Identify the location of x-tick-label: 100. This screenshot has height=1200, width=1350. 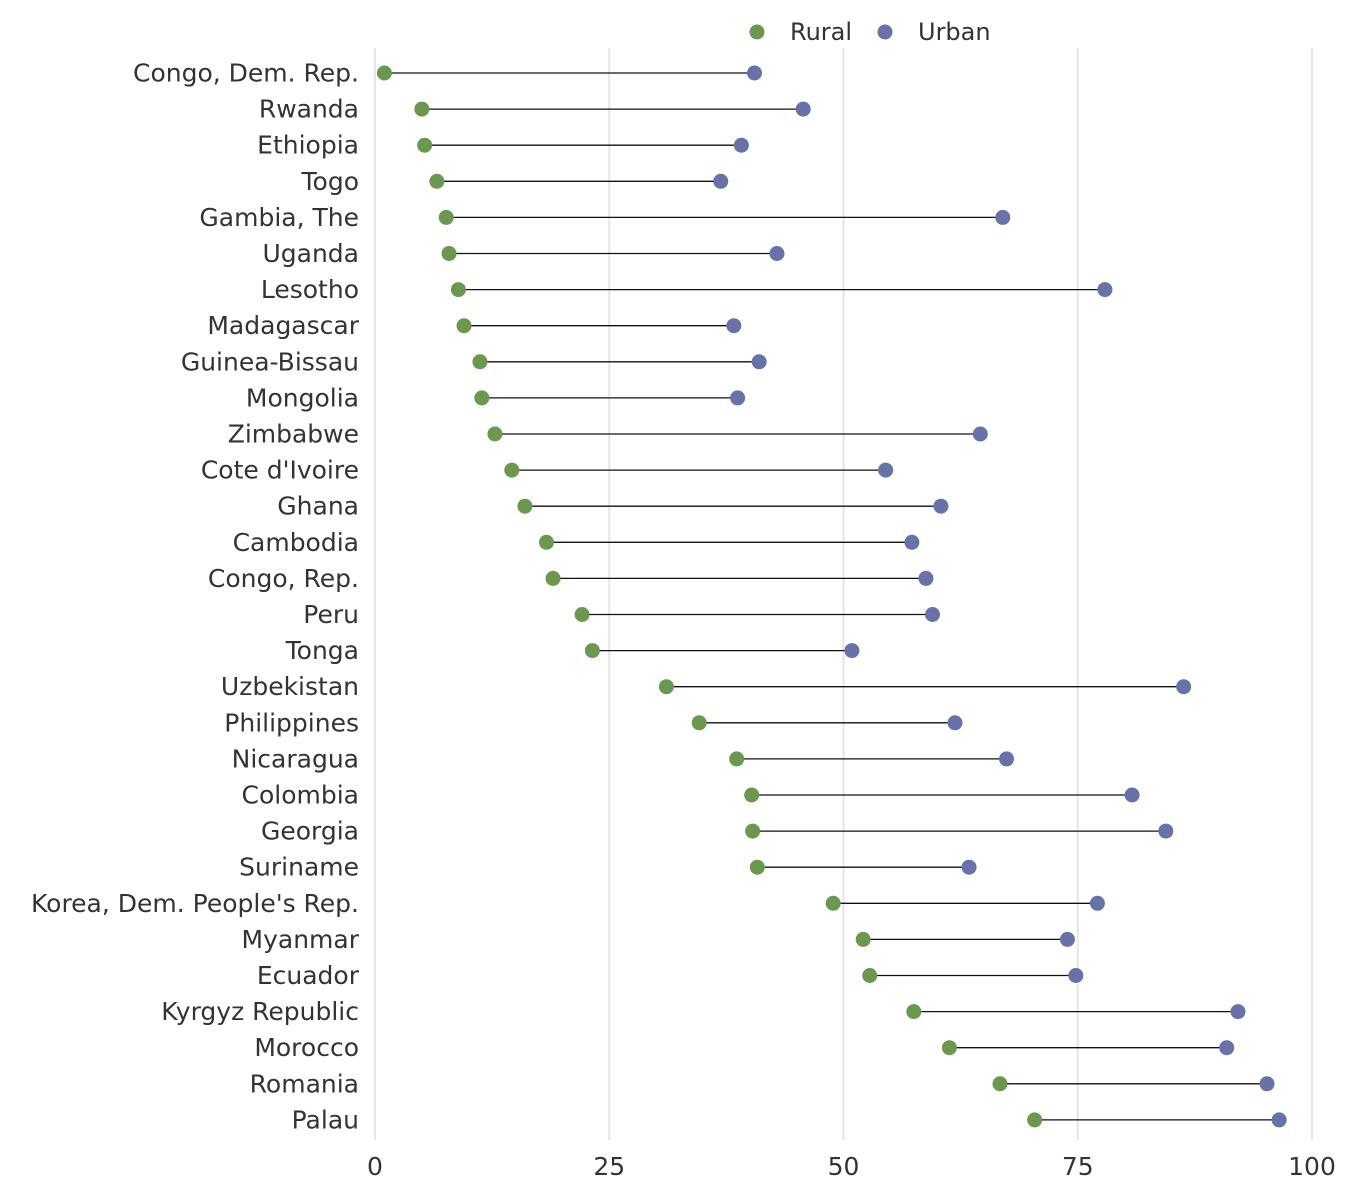
(1312, 1166).